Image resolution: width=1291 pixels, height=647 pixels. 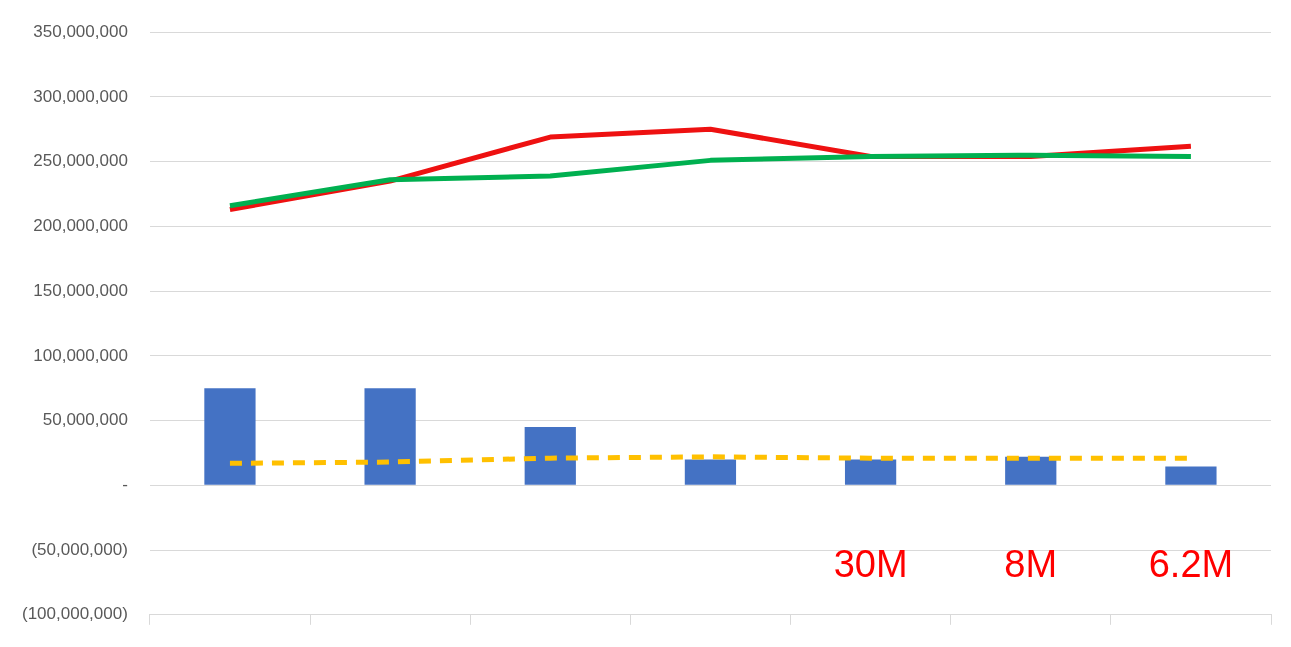 I want to click on annotation: 6.2M, so click(x=1191, y=564).